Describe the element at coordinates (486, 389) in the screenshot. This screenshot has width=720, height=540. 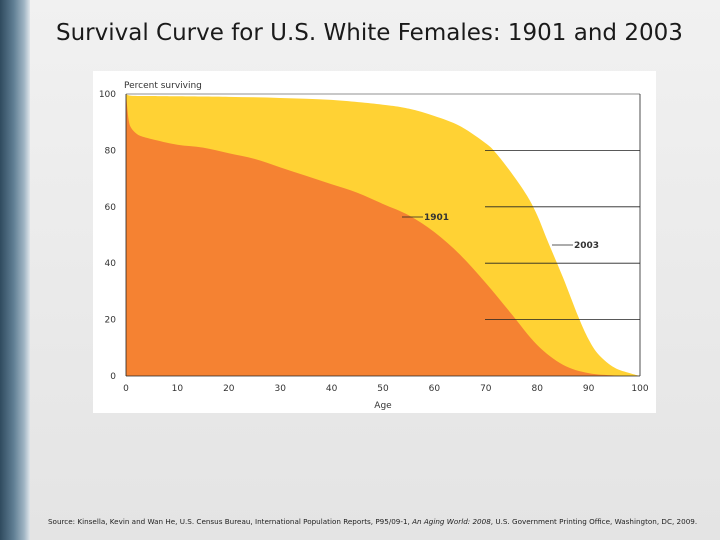
I see `x-tick-70: 70` at that location.